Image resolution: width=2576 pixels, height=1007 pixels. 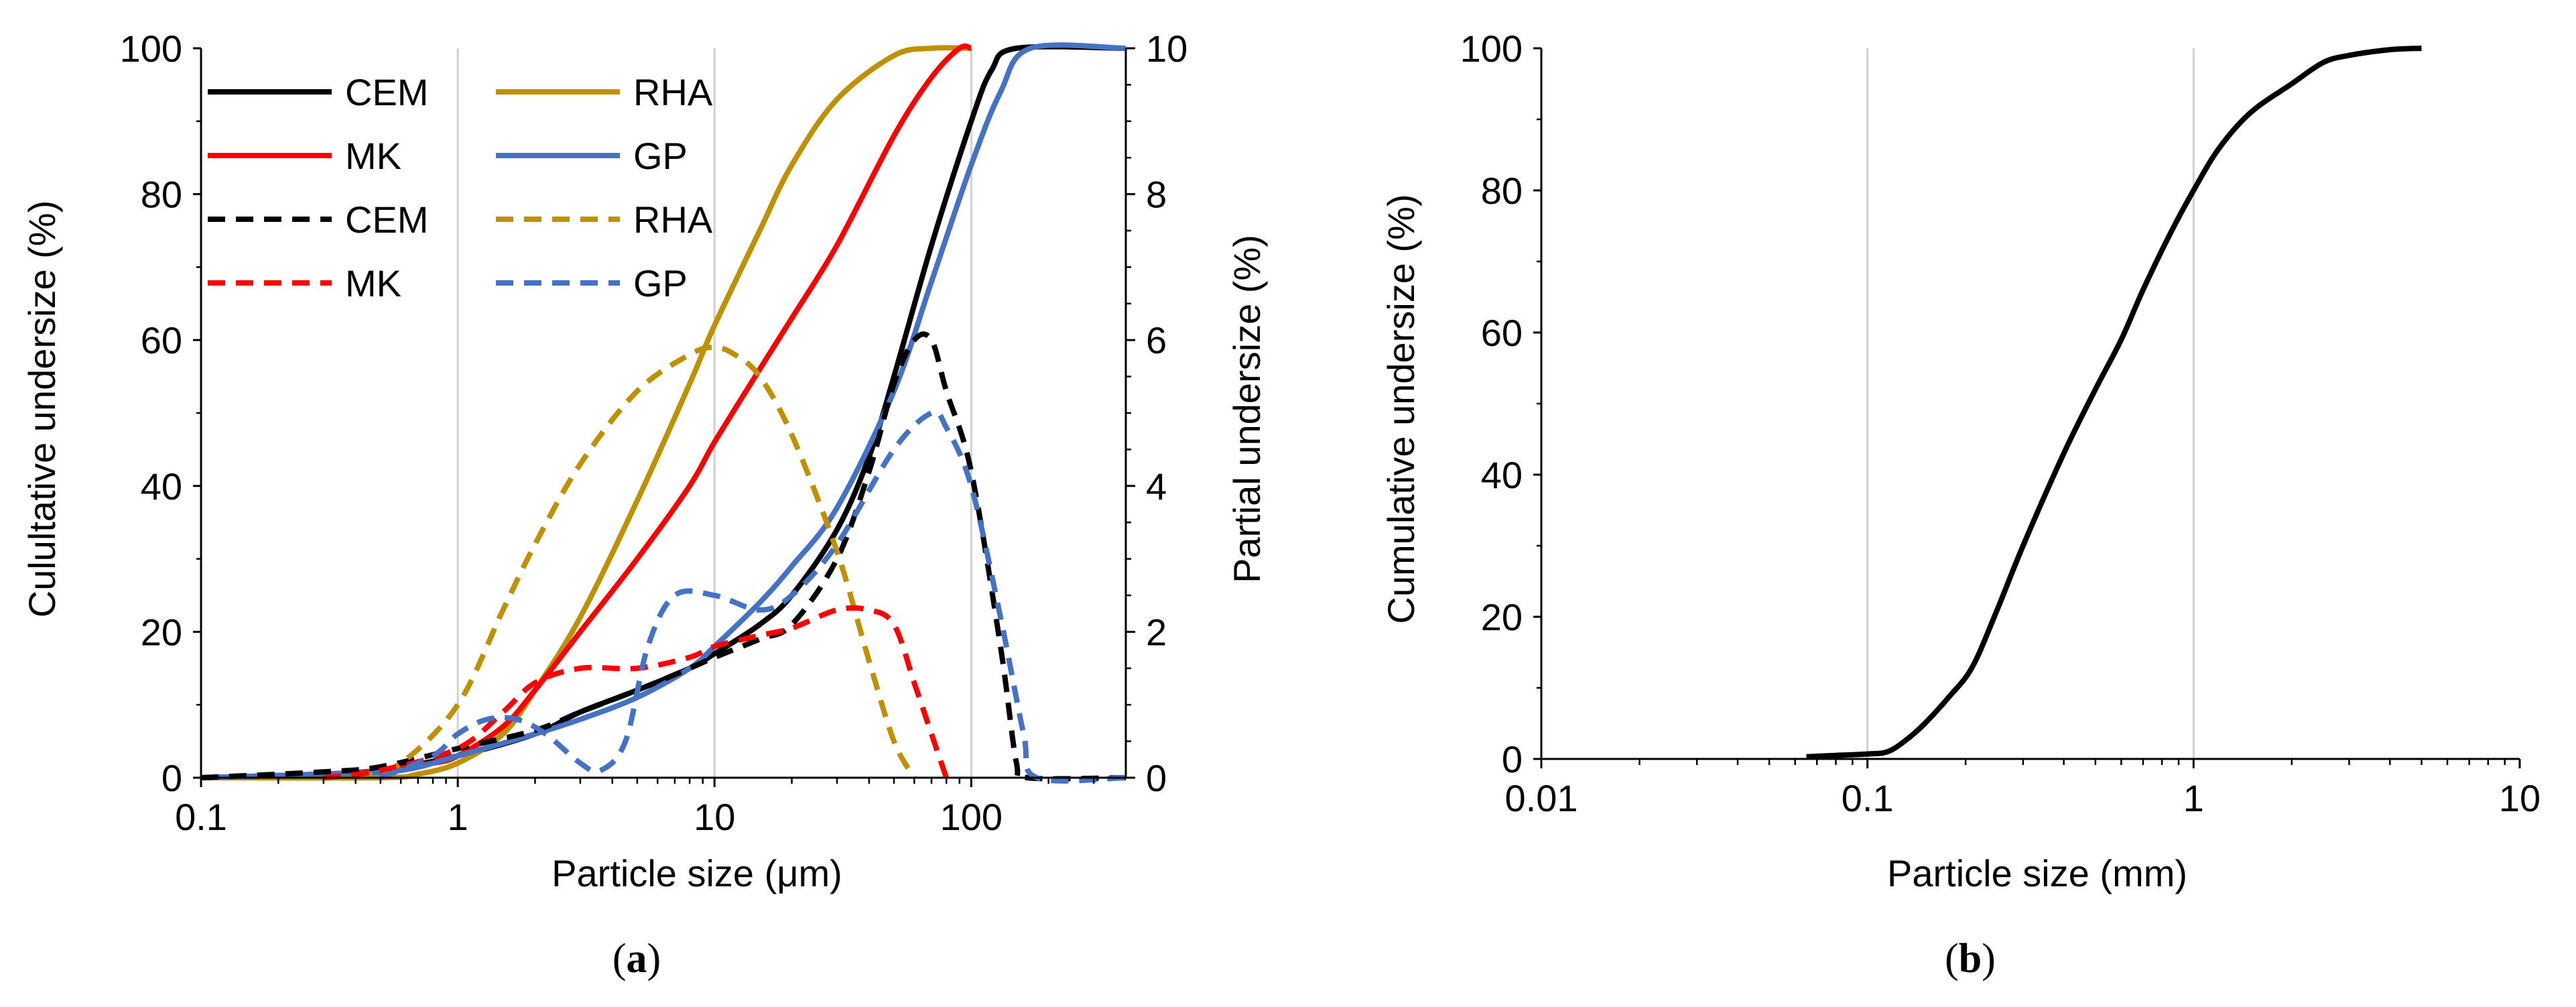 What do you see at coordinates (1166, 48) in the screenshot?
I see `y2-tick-label: 10` at bounding box center [1166, 48].